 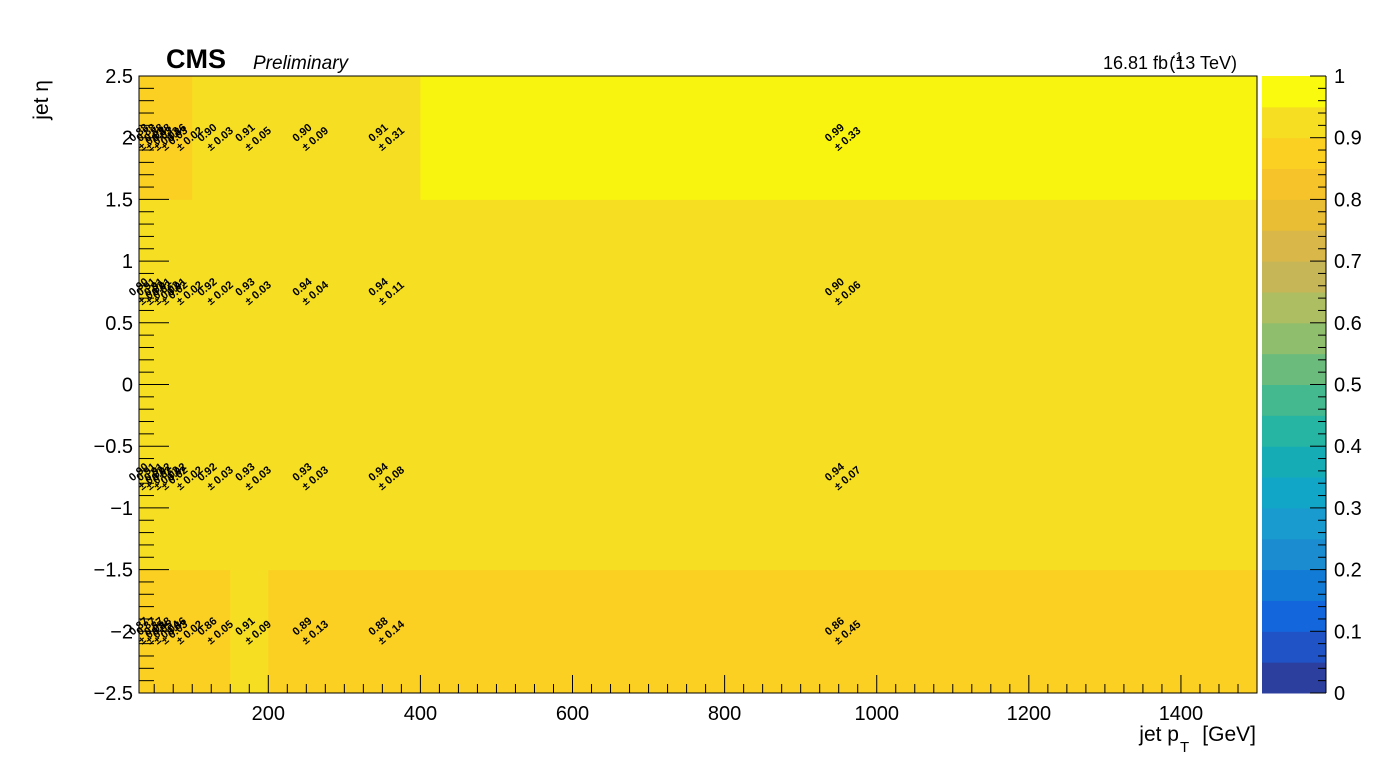 I want to click on color-scale-tick-label: 0.9, so click(x=1348, y=139).